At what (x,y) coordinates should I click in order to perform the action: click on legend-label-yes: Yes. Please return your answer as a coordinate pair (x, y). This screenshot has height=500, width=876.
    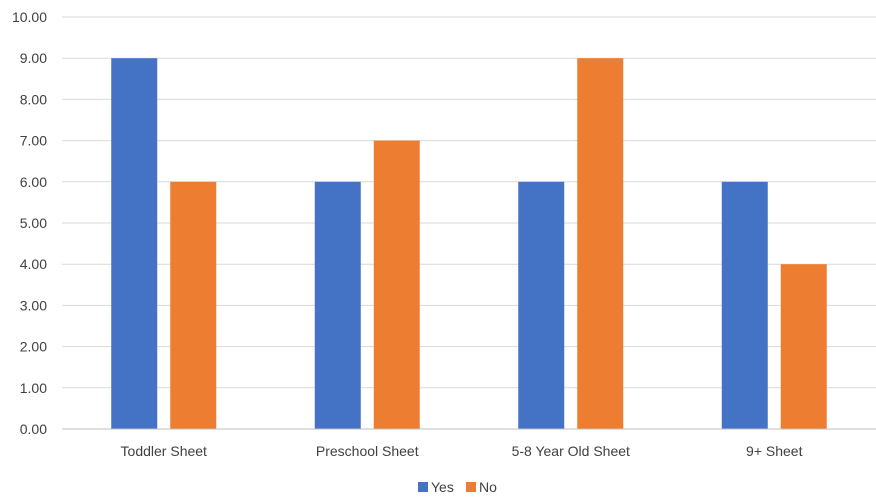
    Looking at the image, I should click on (442, 487).